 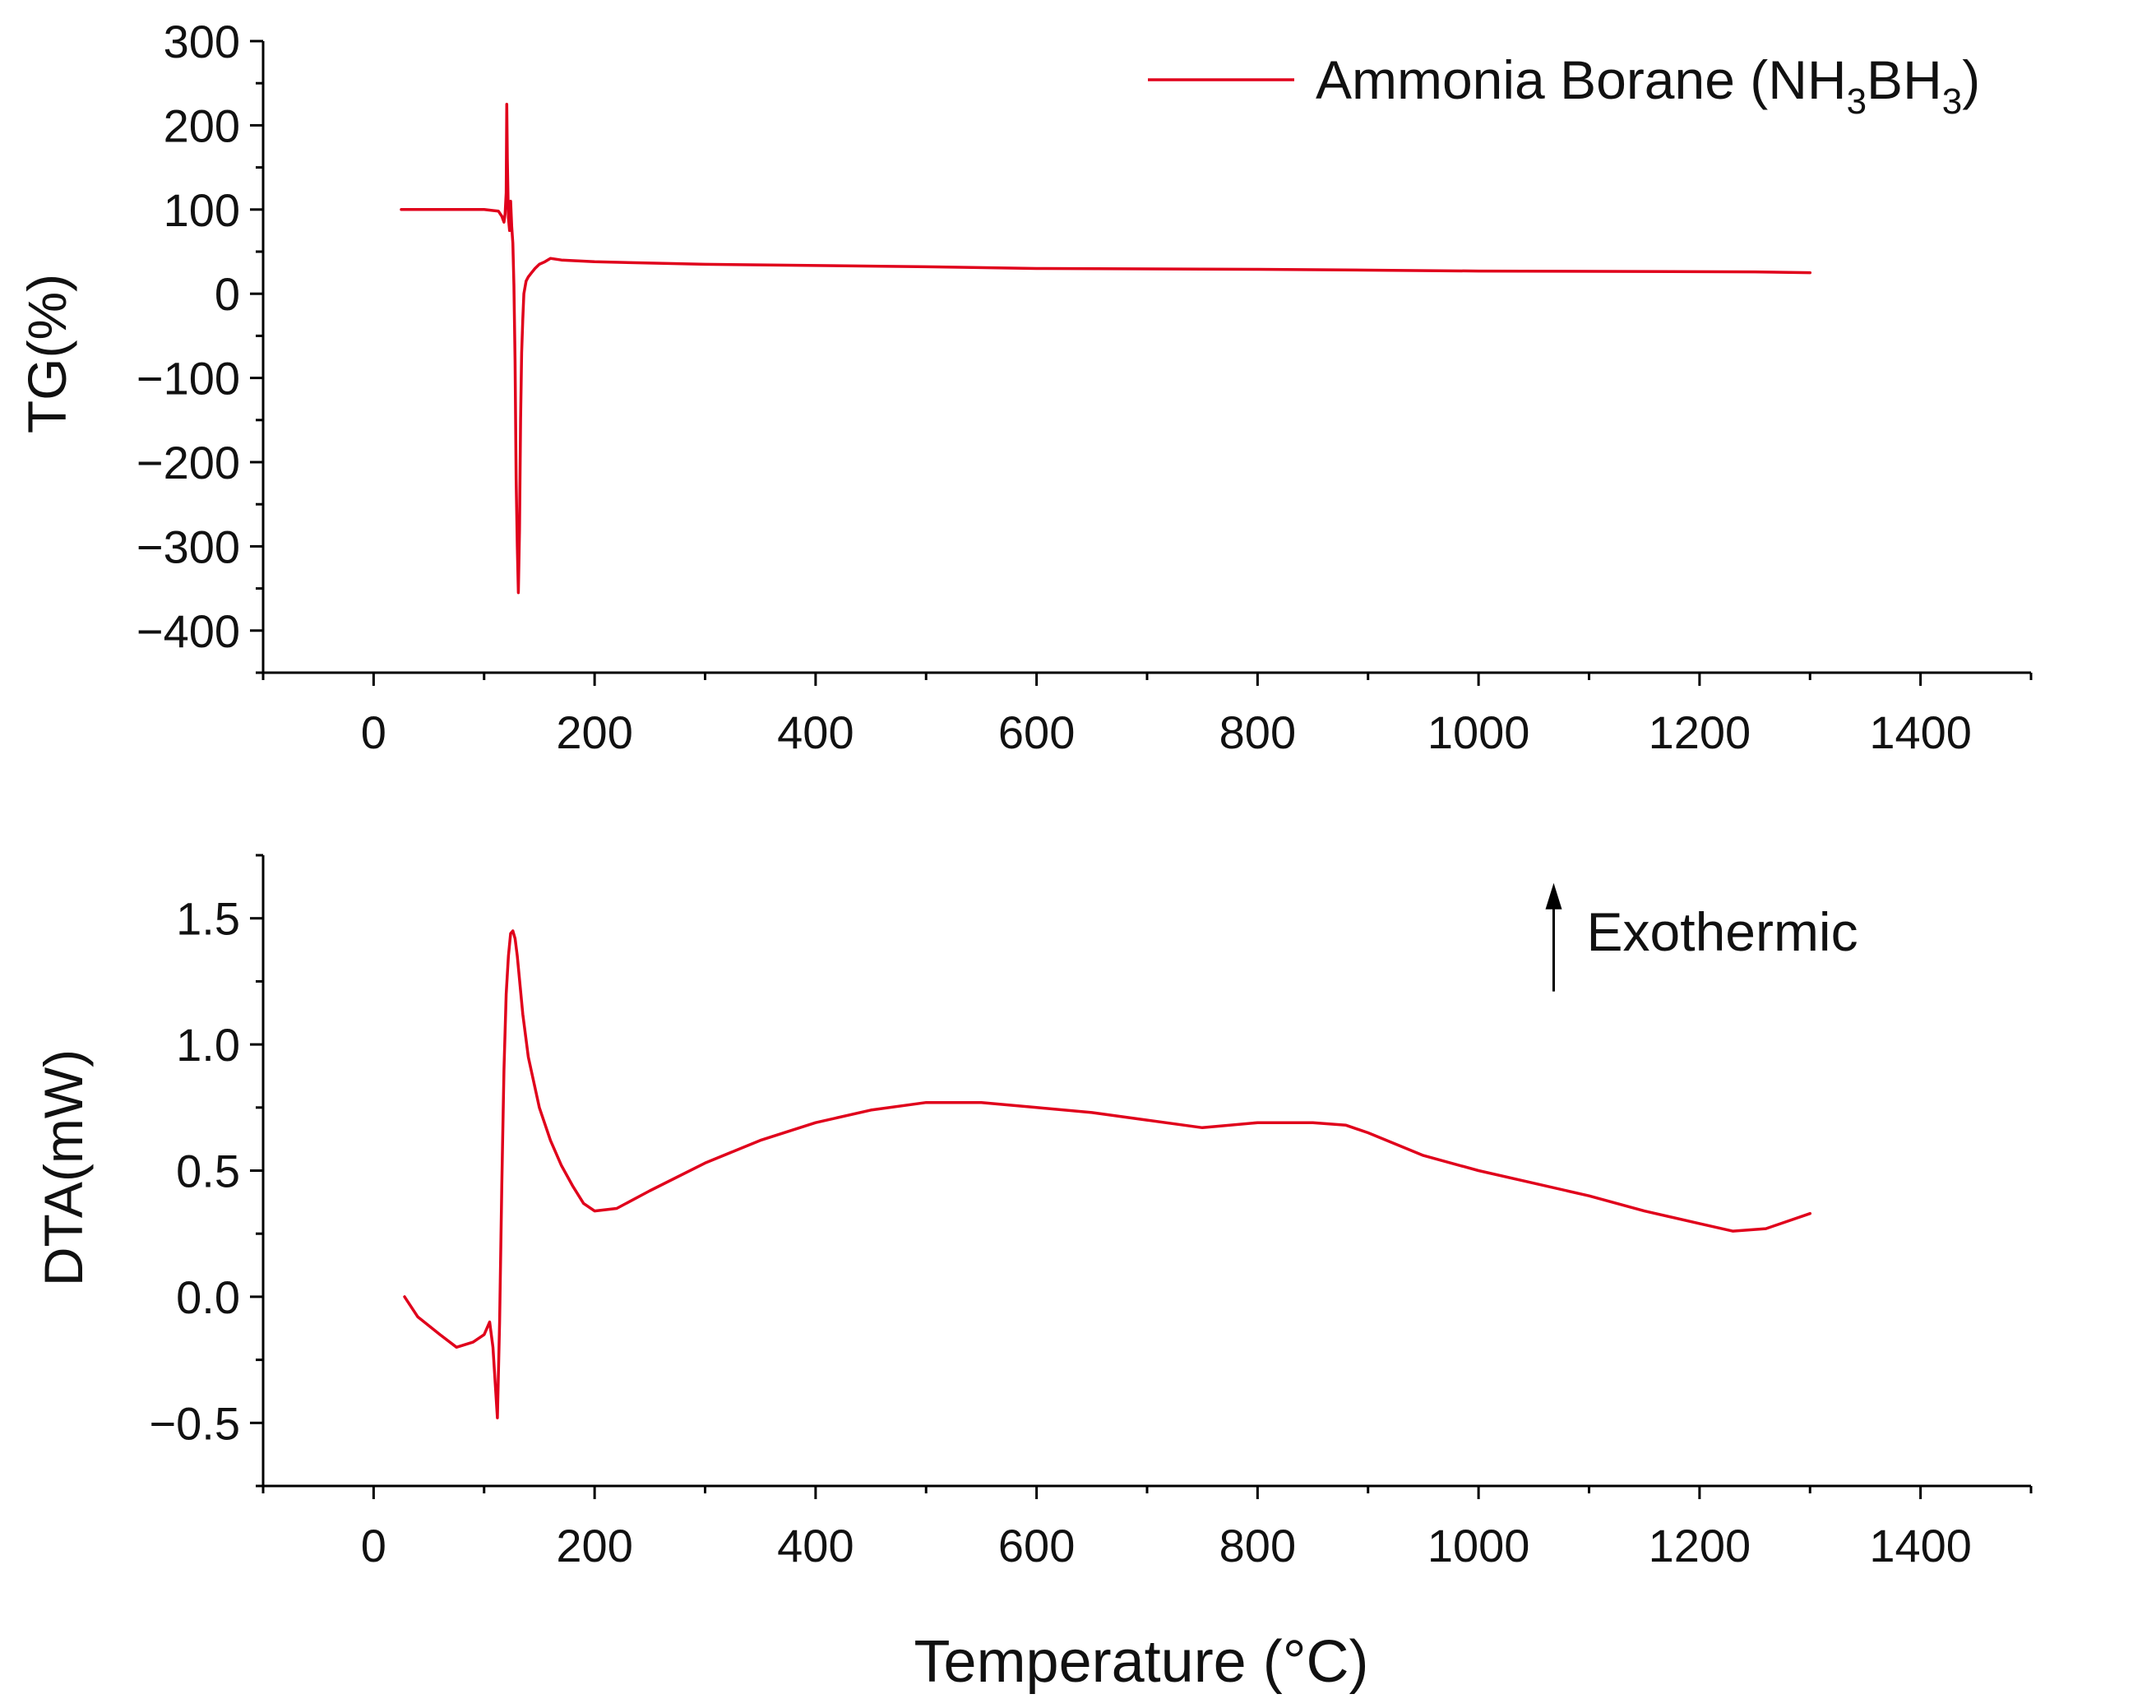 What do you see at coordinates (64, 1168) in the screenshot?
I see `dta-y-axis-title: DTA(mW)` at bounding box center [64, 1168].